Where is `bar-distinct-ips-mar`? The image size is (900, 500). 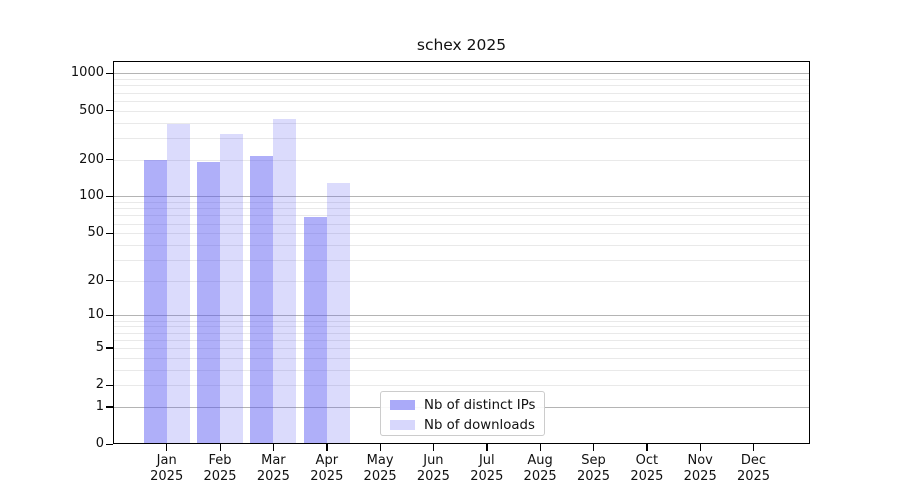 bar-distinct-ips-mar is located at coordinates (262, 299).